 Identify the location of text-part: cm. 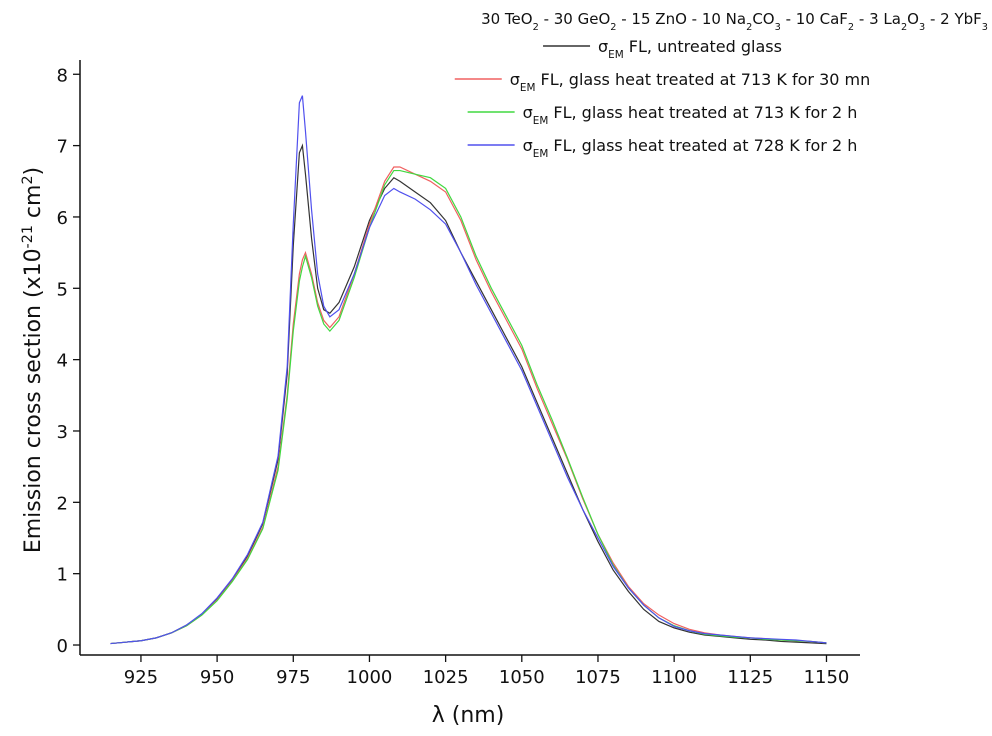
(33, 205).